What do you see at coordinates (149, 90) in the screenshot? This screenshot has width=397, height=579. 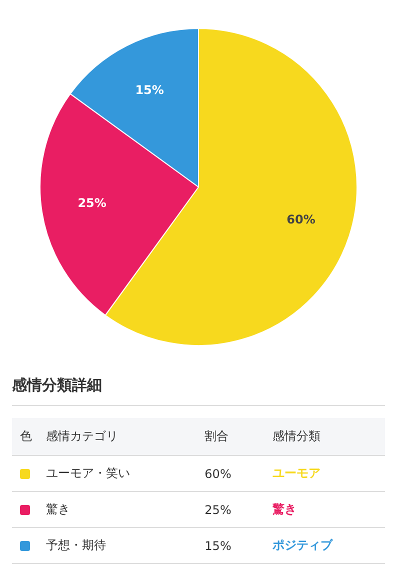 I see `data-label: 15%` at bounding box center [149, 90].